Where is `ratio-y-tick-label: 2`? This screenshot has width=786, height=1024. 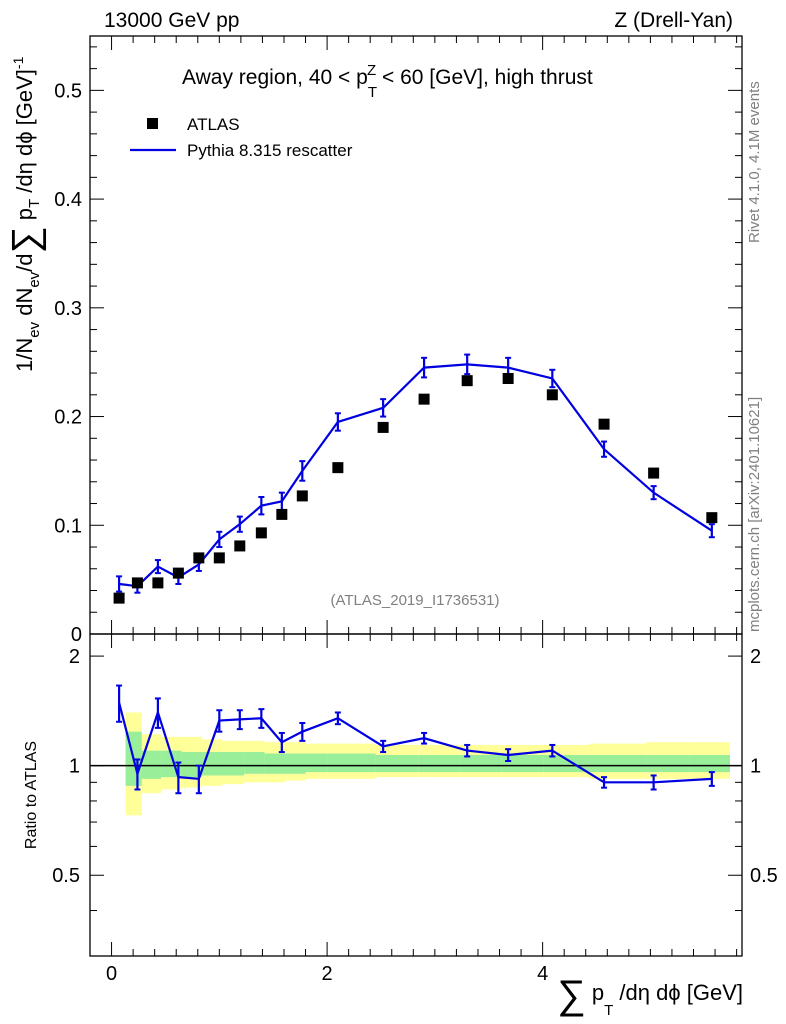
ratio-y-tick-label: 2 is located at coordinates (74, 657).